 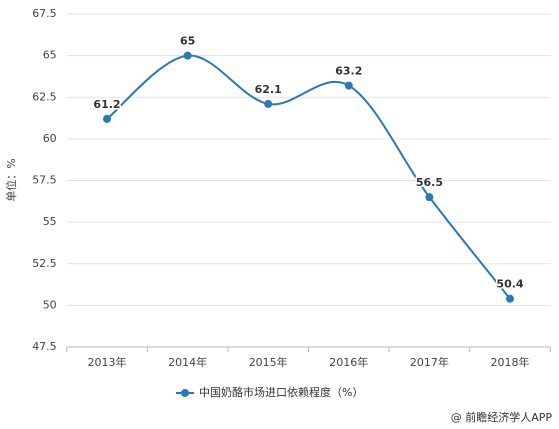 I want to click on y-tick-label: 60, so click(x=50, y=138).